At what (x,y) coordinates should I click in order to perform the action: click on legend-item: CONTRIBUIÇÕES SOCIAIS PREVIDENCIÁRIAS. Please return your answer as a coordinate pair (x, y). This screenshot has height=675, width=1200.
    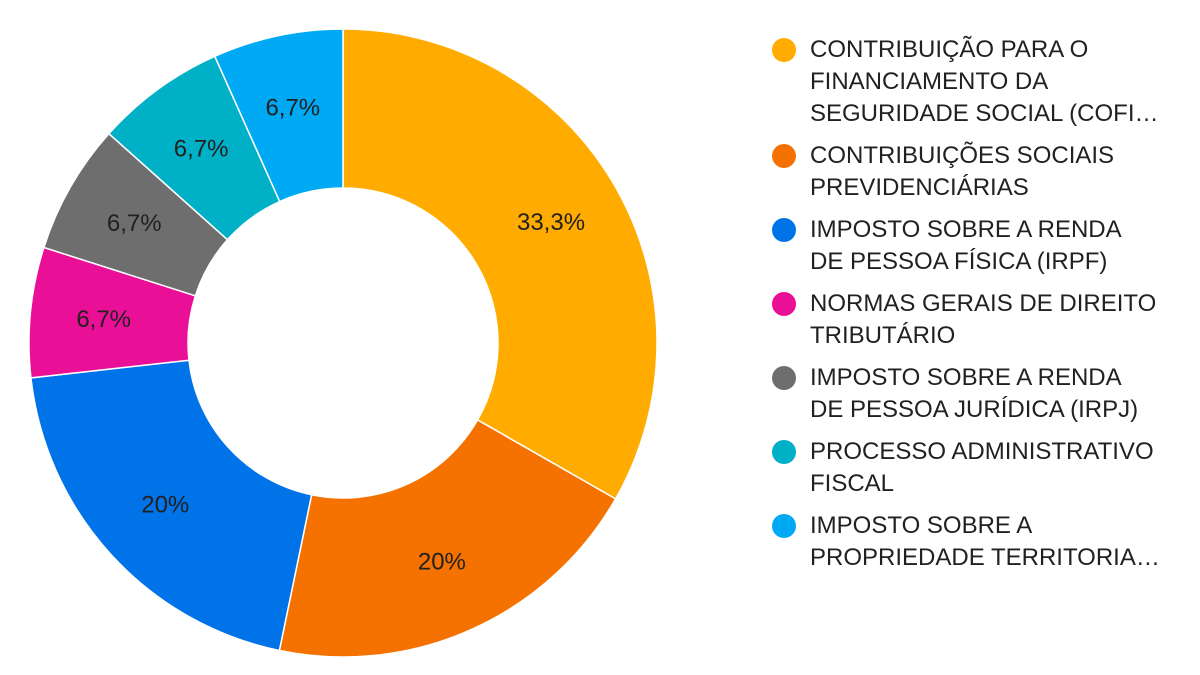
    Looking at the image, I should click on (982, 172).